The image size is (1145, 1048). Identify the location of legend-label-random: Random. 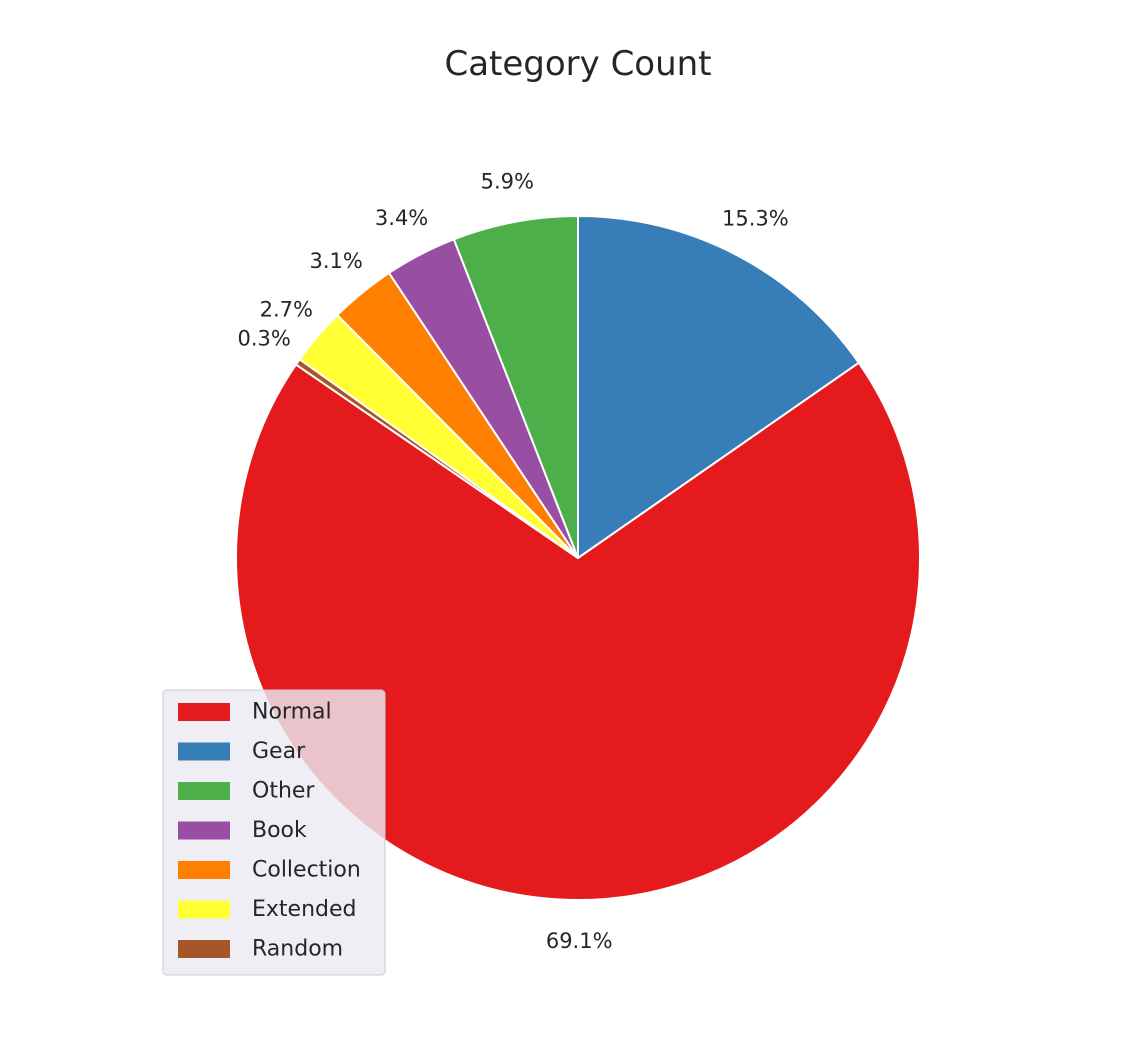
(297, 949).